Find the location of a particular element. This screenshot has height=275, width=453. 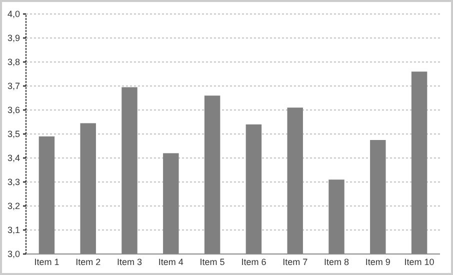

x-tick-label: Item 10 is located at coordinates (419, 262).